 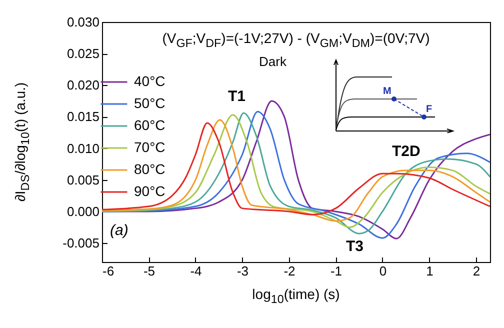 What do you see at coordinates (149, 271) in the screenshot?
I see `x-tick-label: -5` at bounding box center [149, 271].